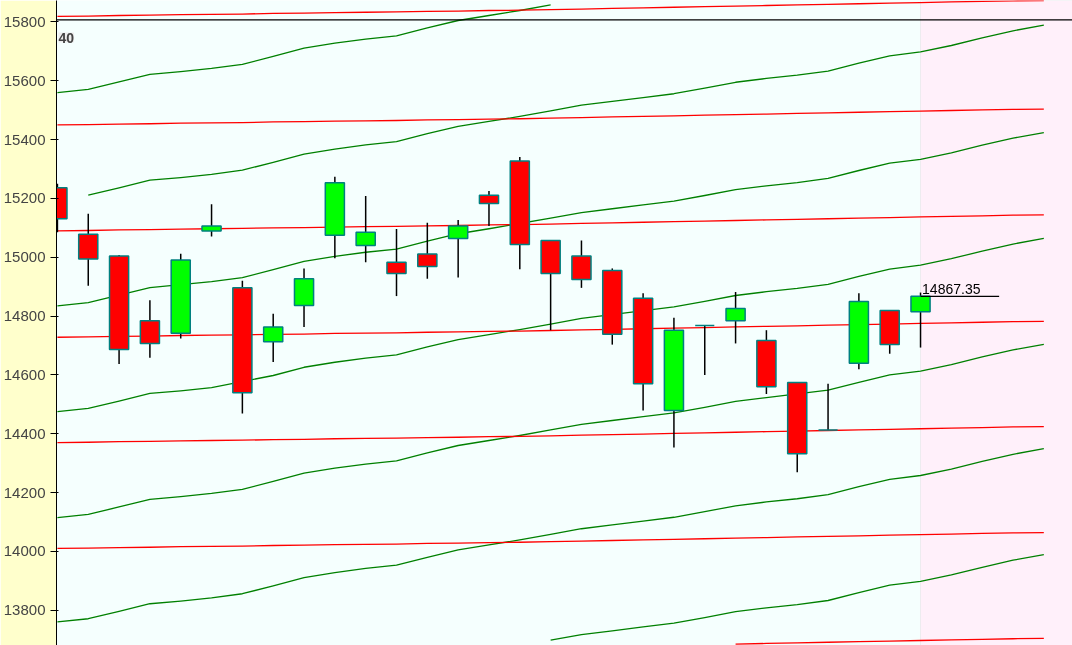 The width and height of the screenshot is (1072, 645). I want to click on y-tick-label: 14000, so click(24, 551).